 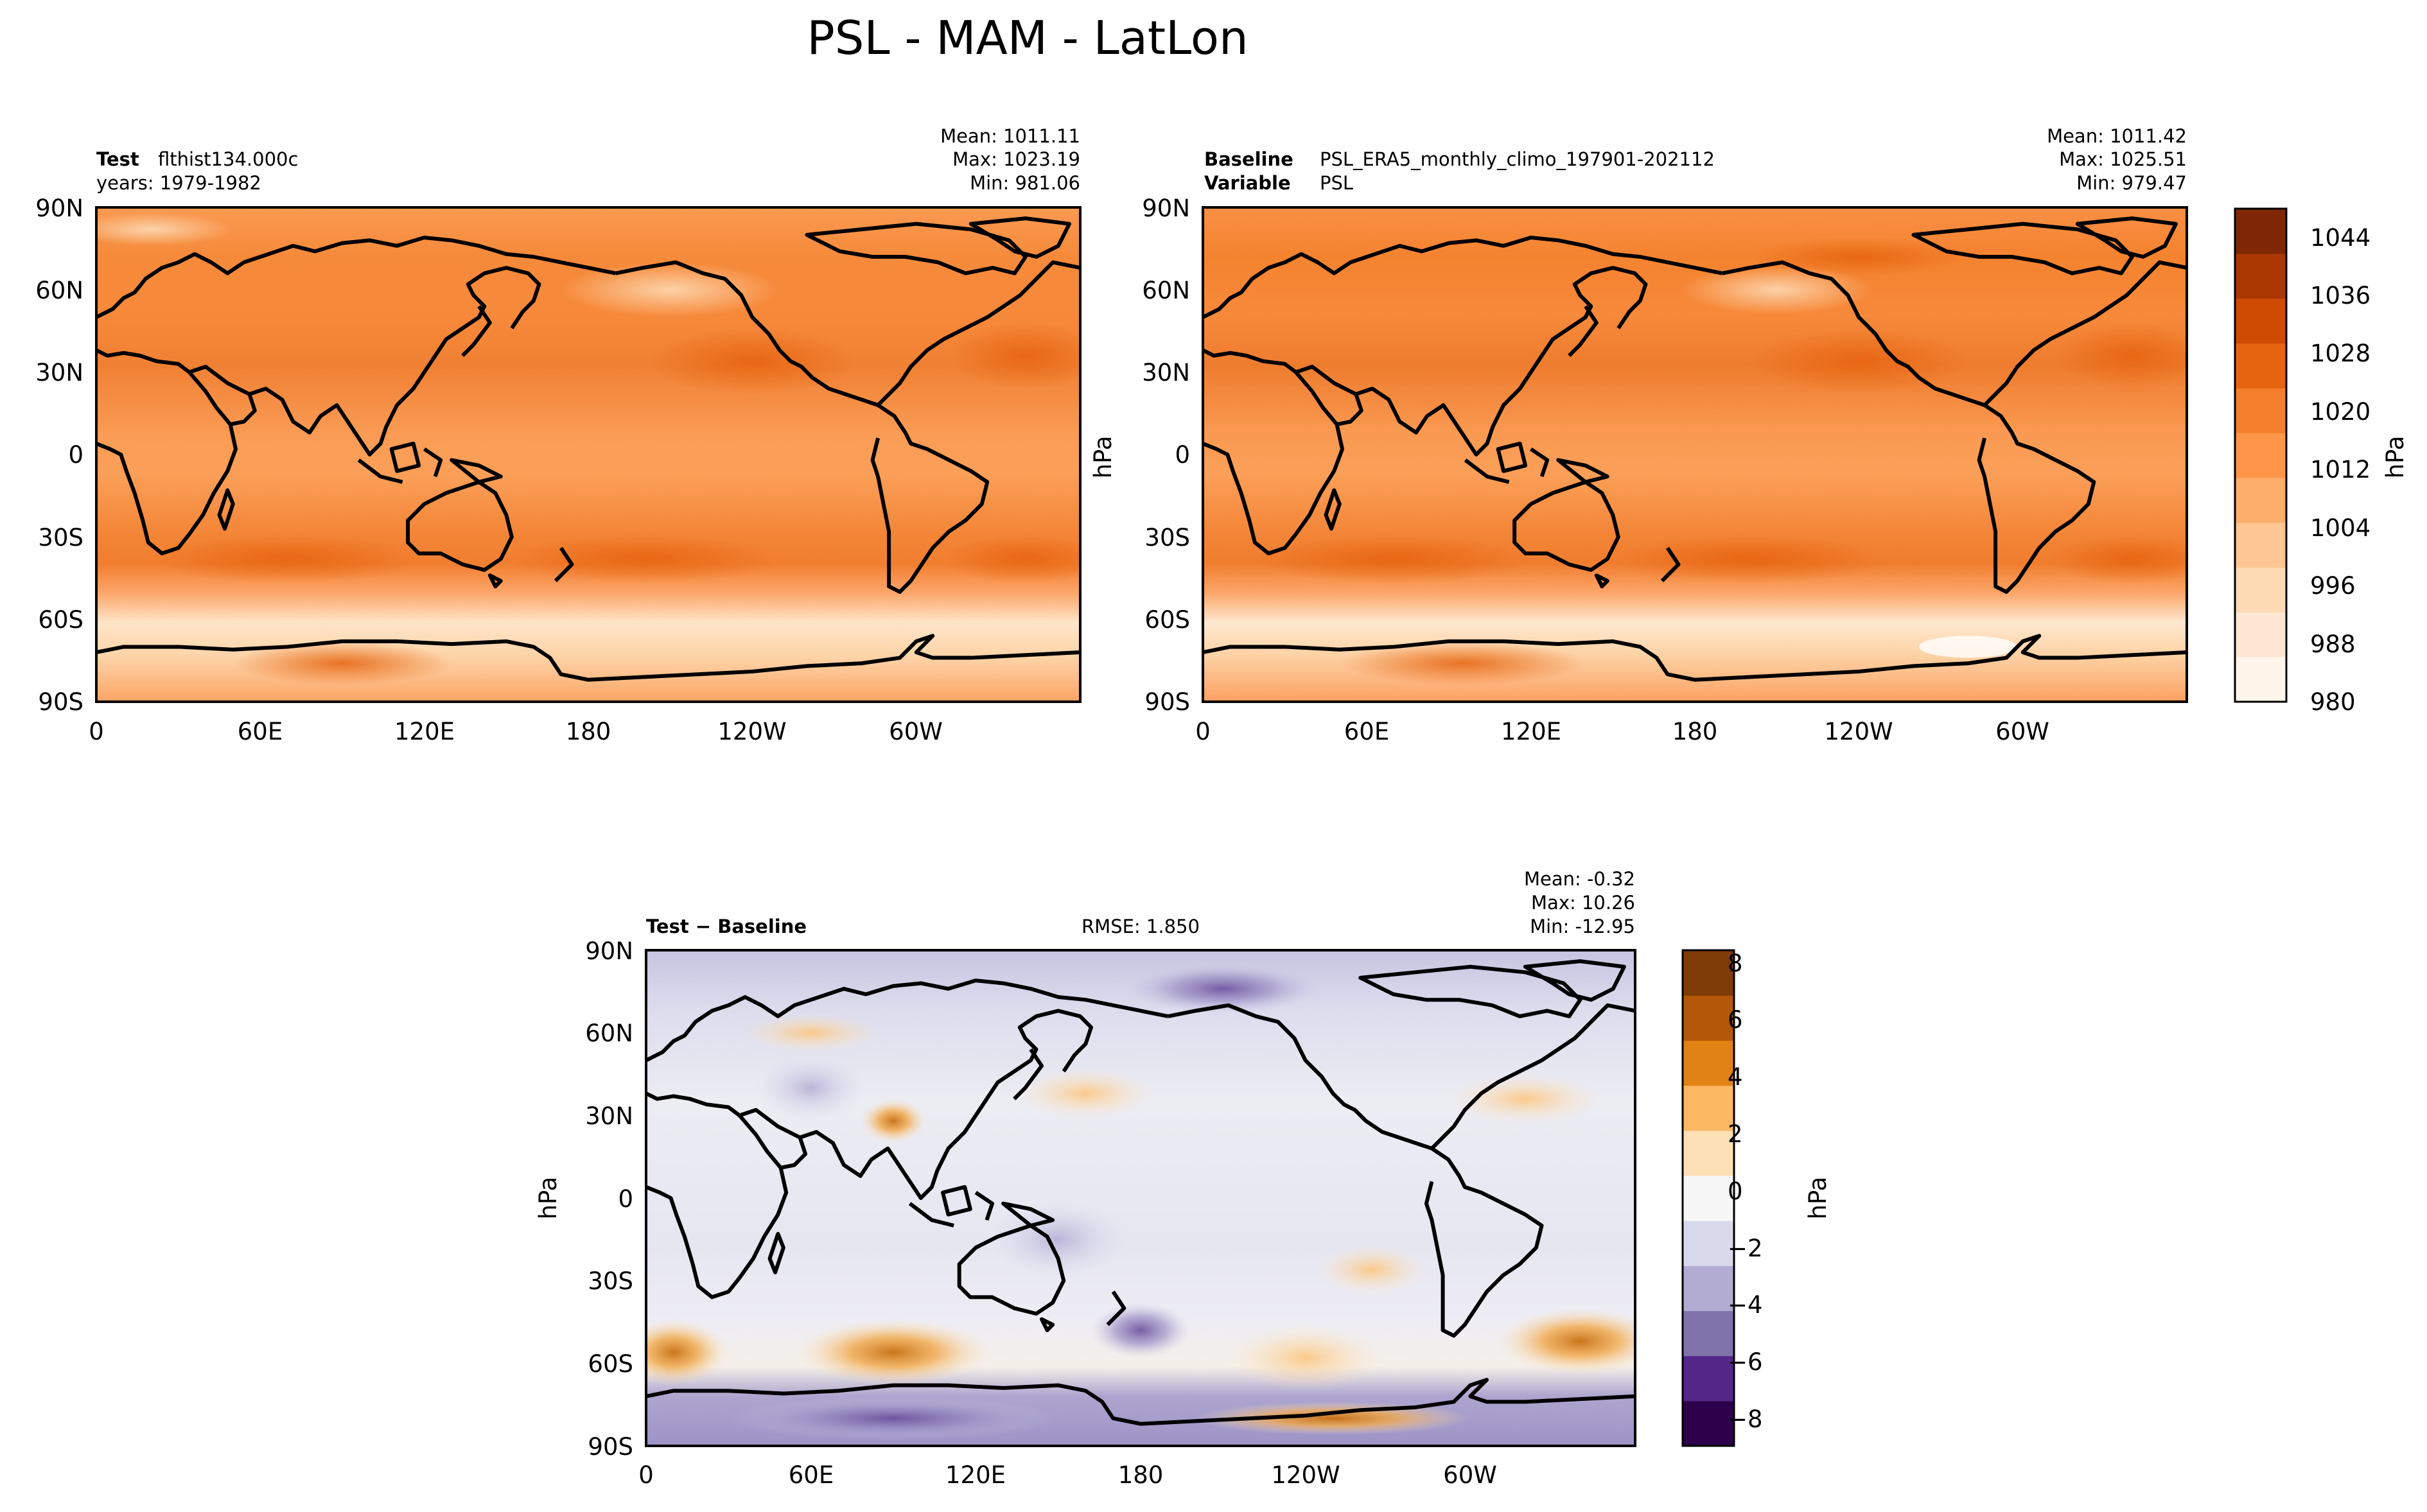 I want to click on colorbar-tick-label: 980, so click(x=2333, y=702).